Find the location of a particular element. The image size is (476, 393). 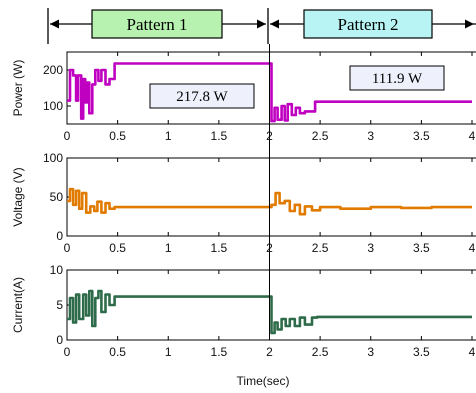

annotation-text: 217.8 W is located at coordinates (202, 97).